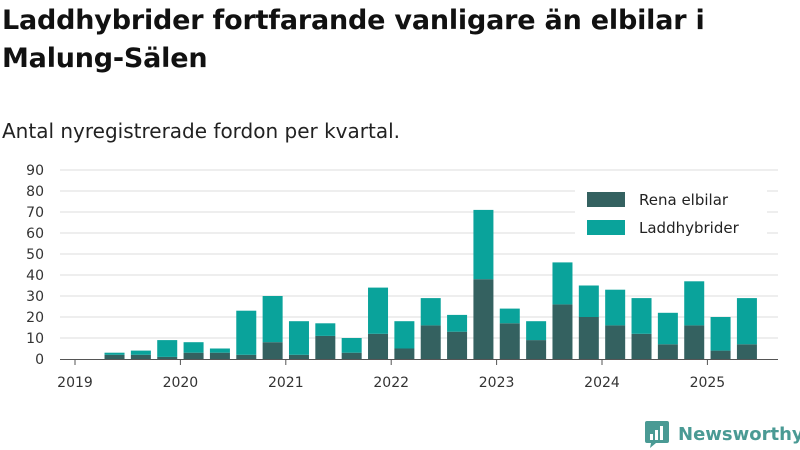  I want to click on y-tick-label: 30, so click(35, 297).